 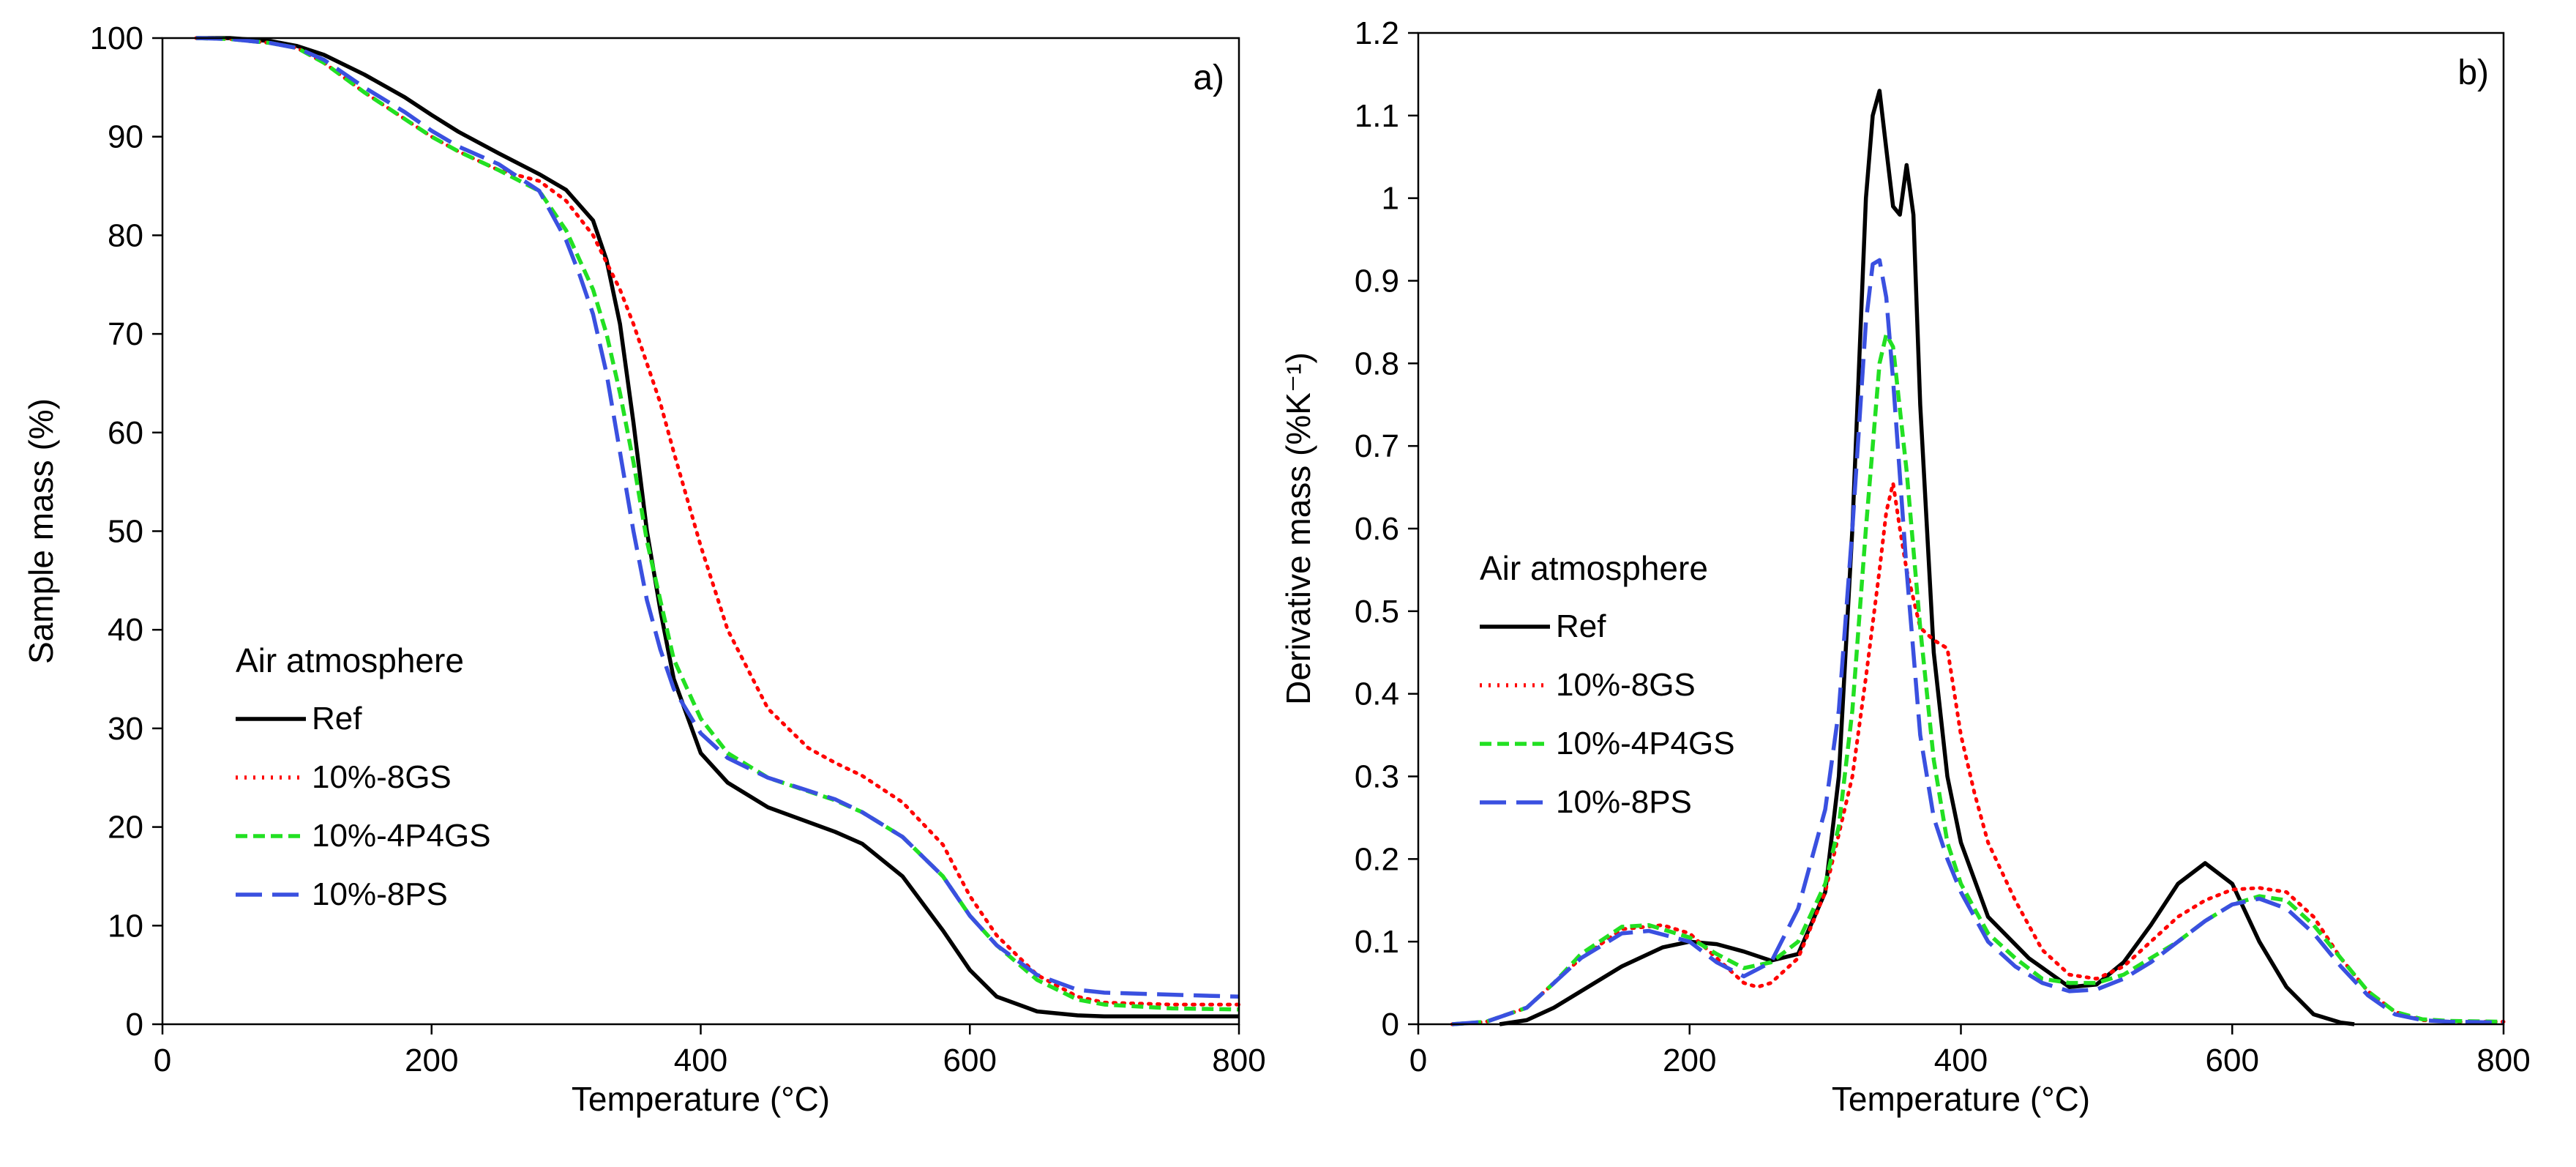 What do you see at coordinates (1377, 116) in the screenshot?
I see `y-tick-label: 1.1` at bounding box center [1377, 116].